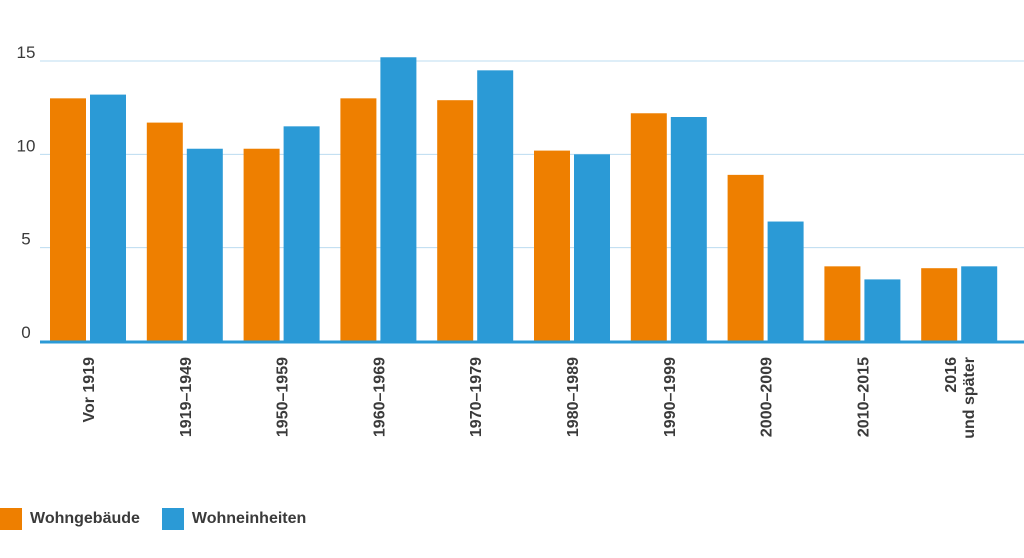  I want to click on legend-item-wohngebaeude: Wohngebäude, so click(70, 519).